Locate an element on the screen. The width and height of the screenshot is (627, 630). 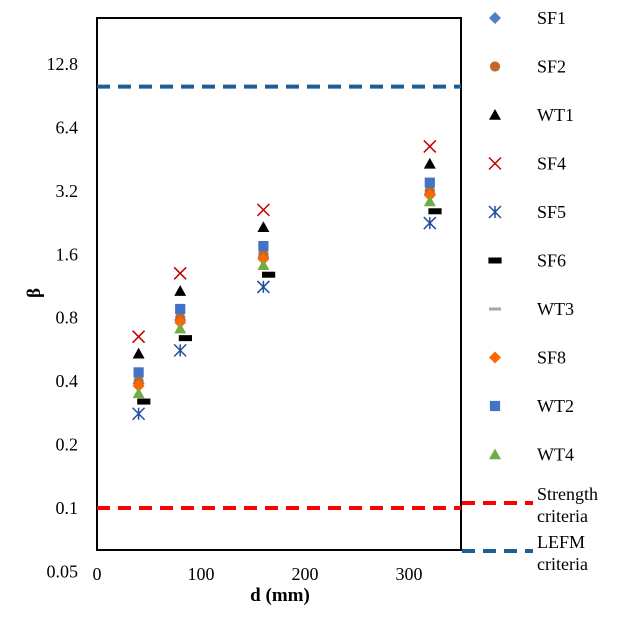
legend-label: SF5 is located at coordinates (551, 212).